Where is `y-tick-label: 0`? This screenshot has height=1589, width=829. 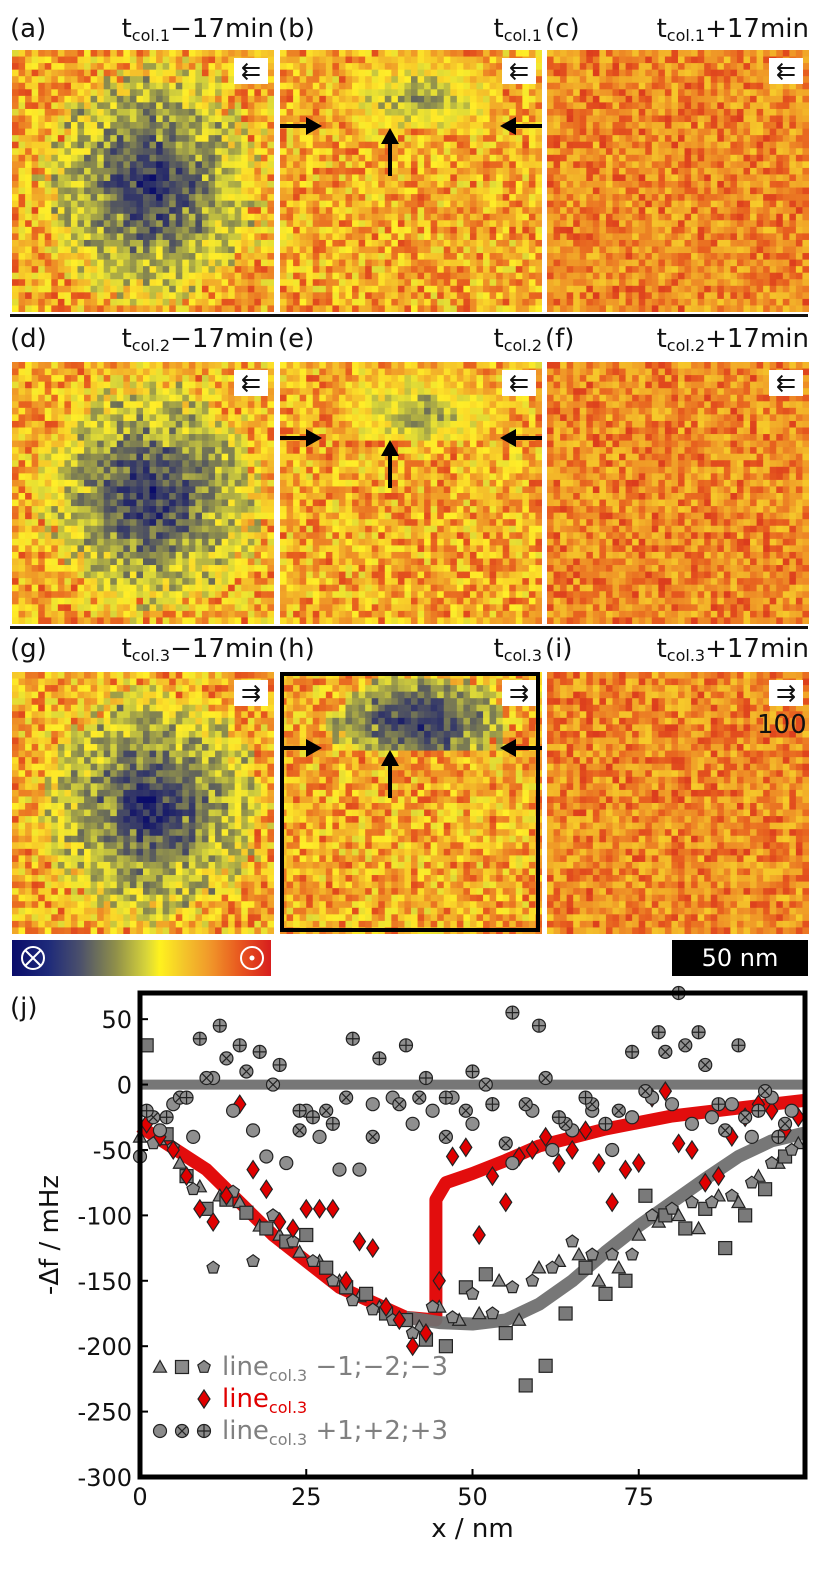 y-tick-label: 0 is located at coordinates (124, 1086).